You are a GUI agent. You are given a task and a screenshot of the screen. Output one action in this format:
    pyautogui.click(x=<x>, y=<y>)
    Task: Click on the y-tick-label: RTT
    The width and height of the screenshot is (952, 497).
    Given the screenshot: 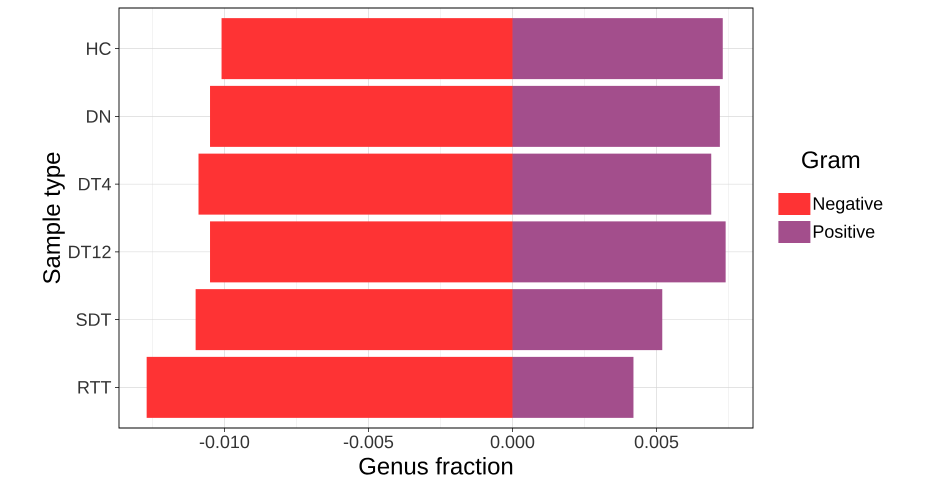 What is the action you would take?
    pyautogui.click(x=95, y=387)
    